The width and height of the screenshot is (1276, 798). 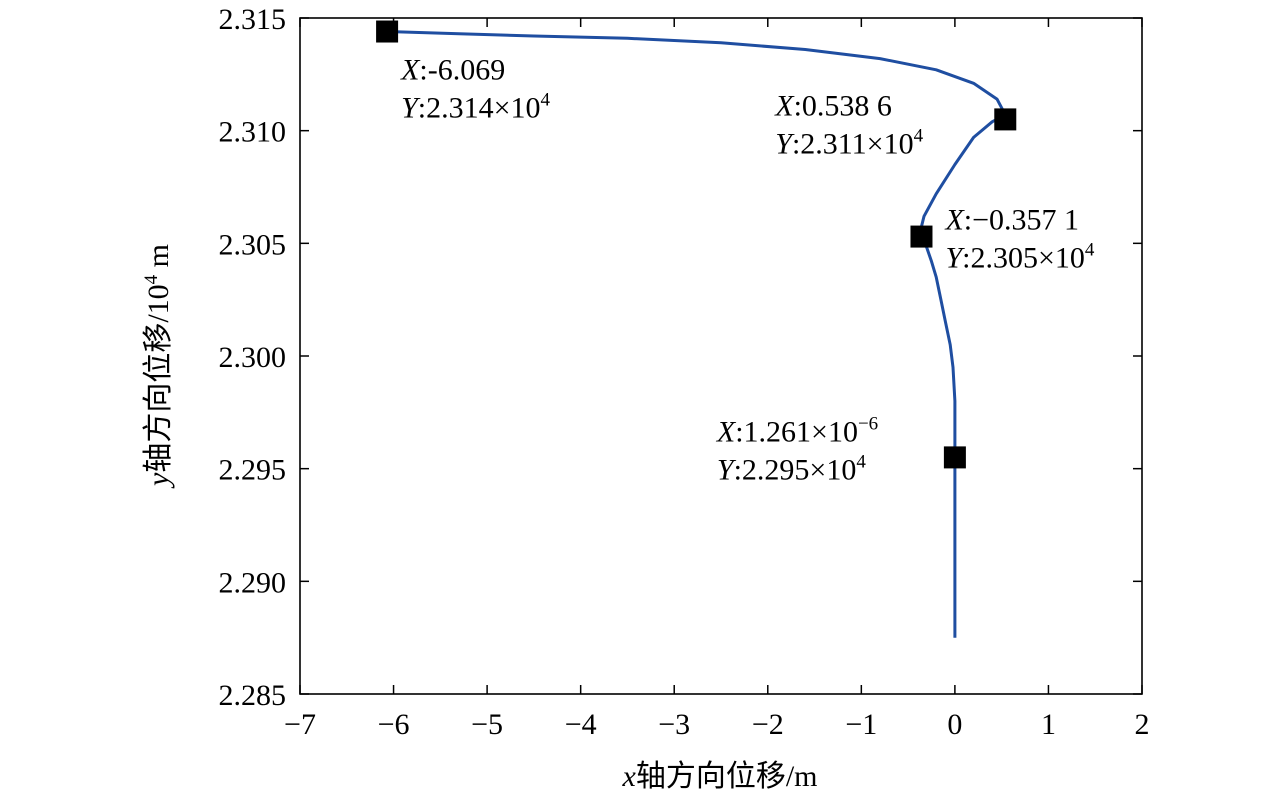 What do you see at coordinates (674, 724) in the screenshot?
I see `x-tick-label: −3` at bounding box center [674, 724].